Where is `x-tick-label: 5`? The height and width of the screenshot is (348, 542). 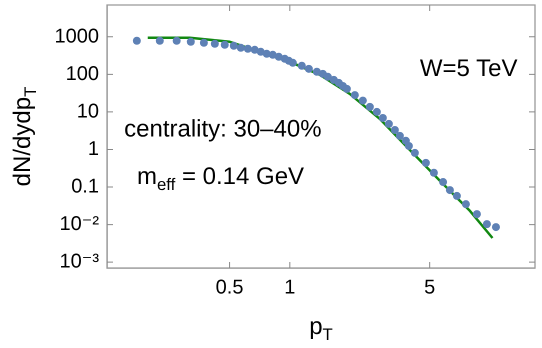
x-tick-label: 5 is located at coordinates (430, 287).